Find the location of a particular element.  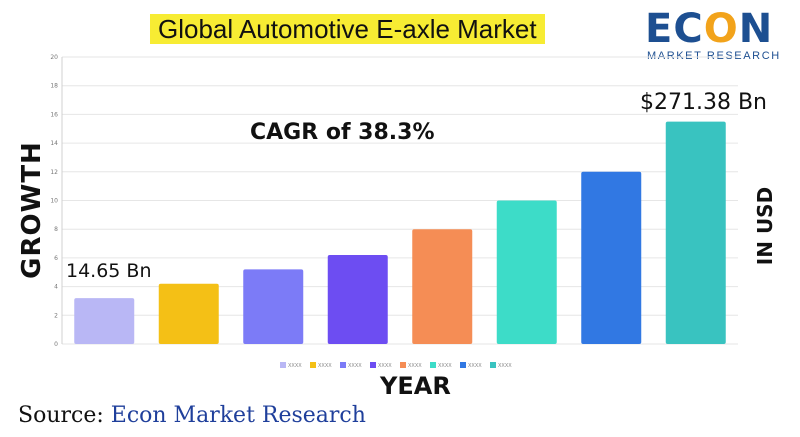

y-axis-ticks: 0 2 4 6 8 10 12 14 16 18 20 is located at coordinates (54, 201).